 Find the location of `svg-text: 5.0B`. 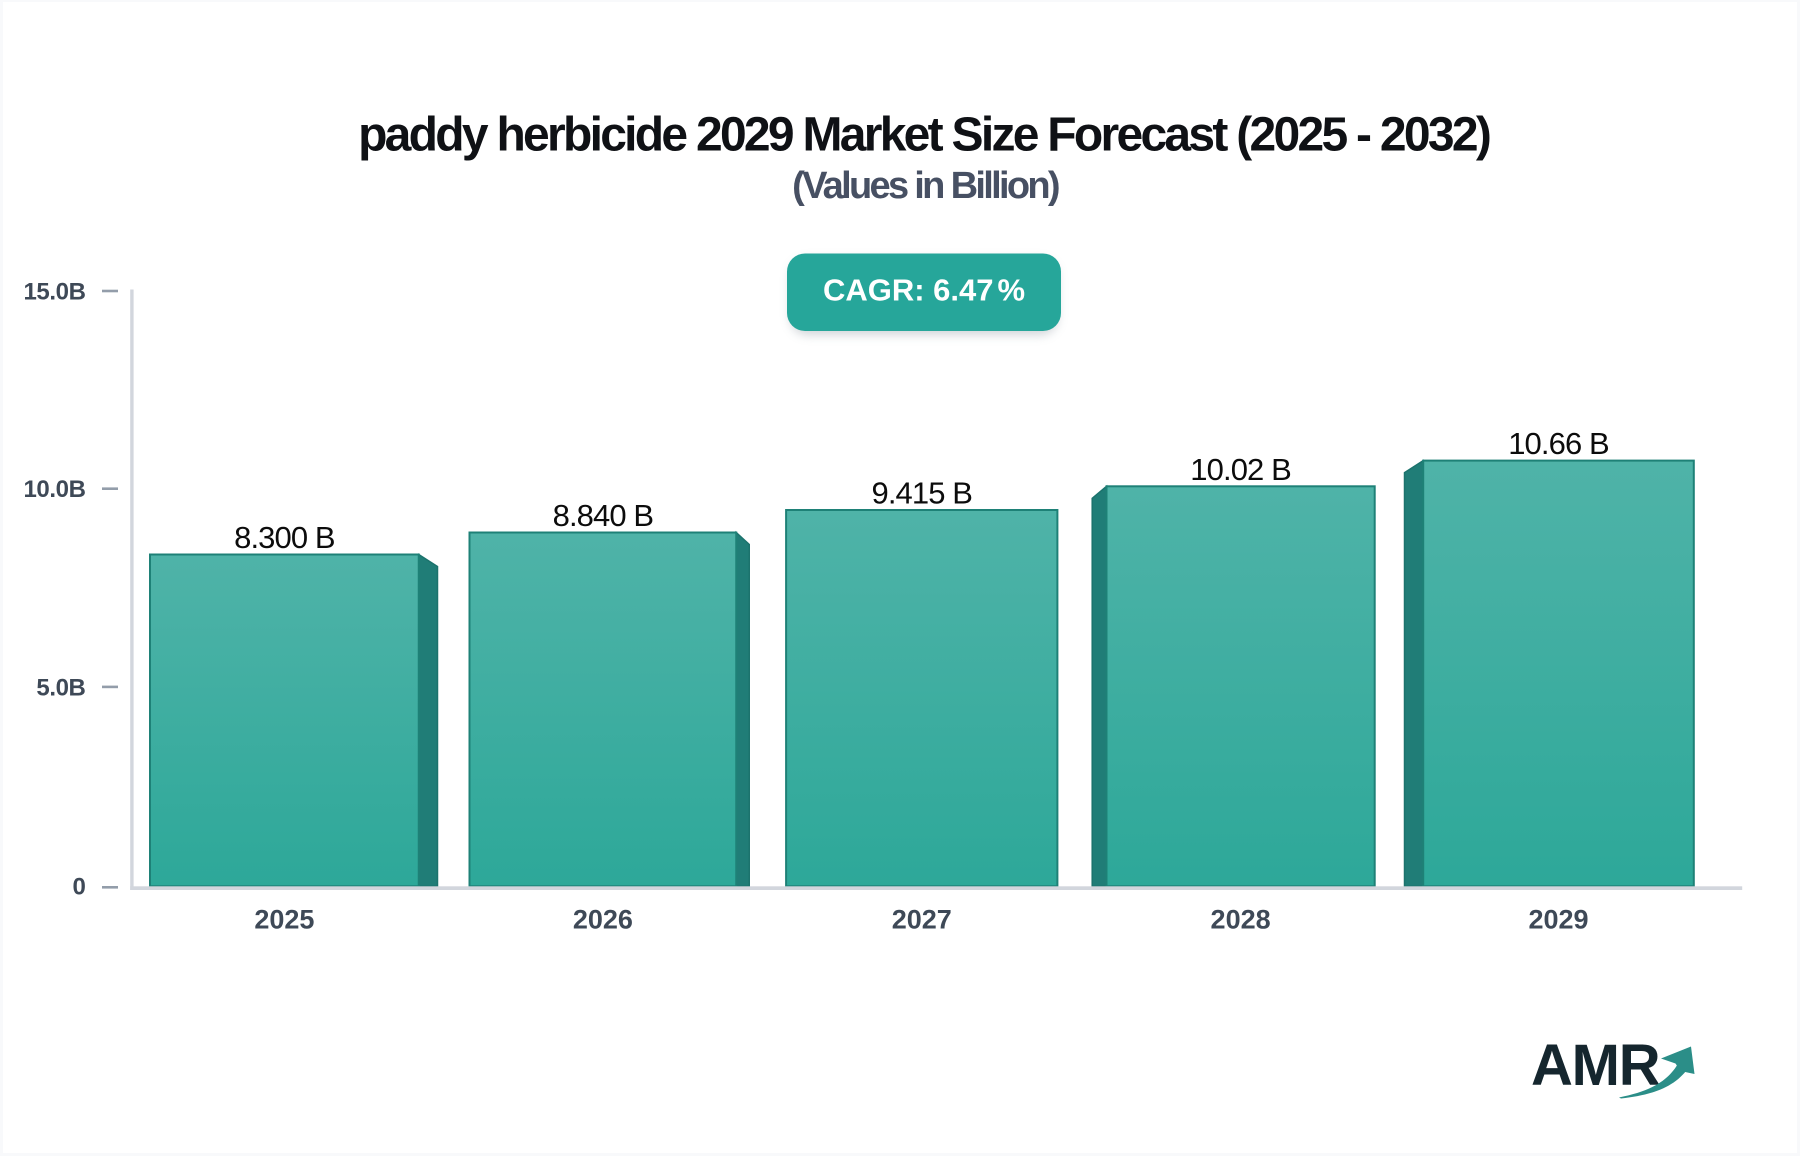

svg-text: 5.0B is located at coordinates (60, 687).